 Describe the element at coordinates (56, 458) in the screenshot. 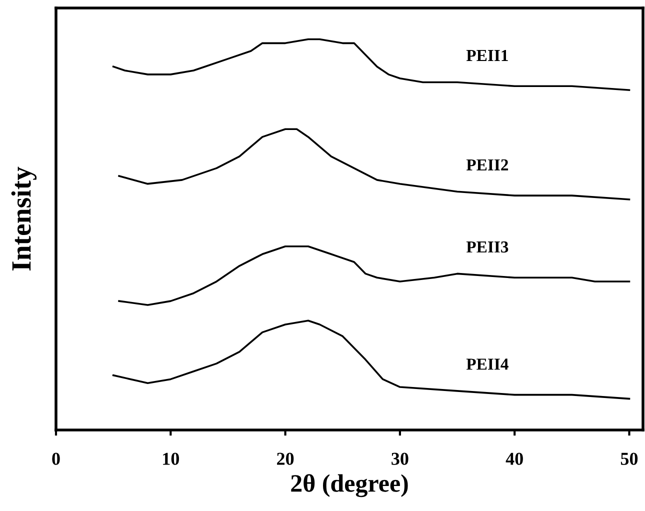

I see `x-tick-label: 0` at that location.